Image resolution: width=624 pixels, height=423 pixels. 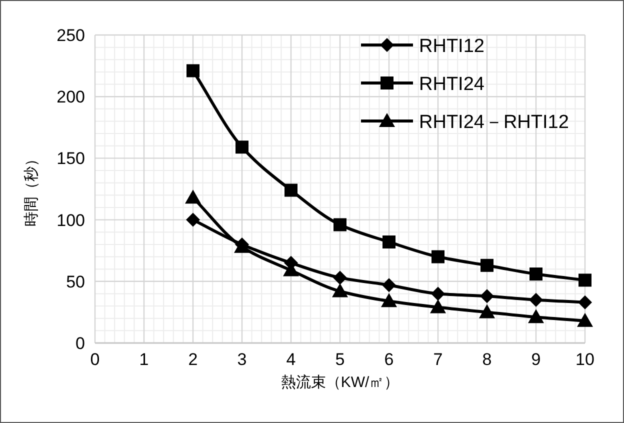 I want to click on y-tick-label: 50, so click(x=75, y=282).